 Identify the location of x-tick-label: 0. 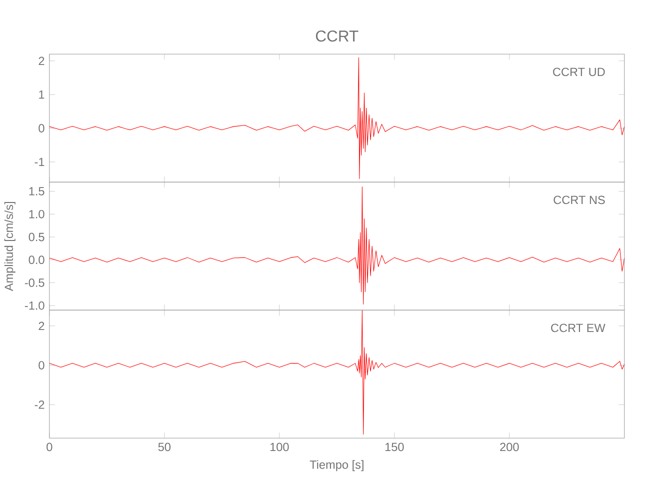
(49, 446).